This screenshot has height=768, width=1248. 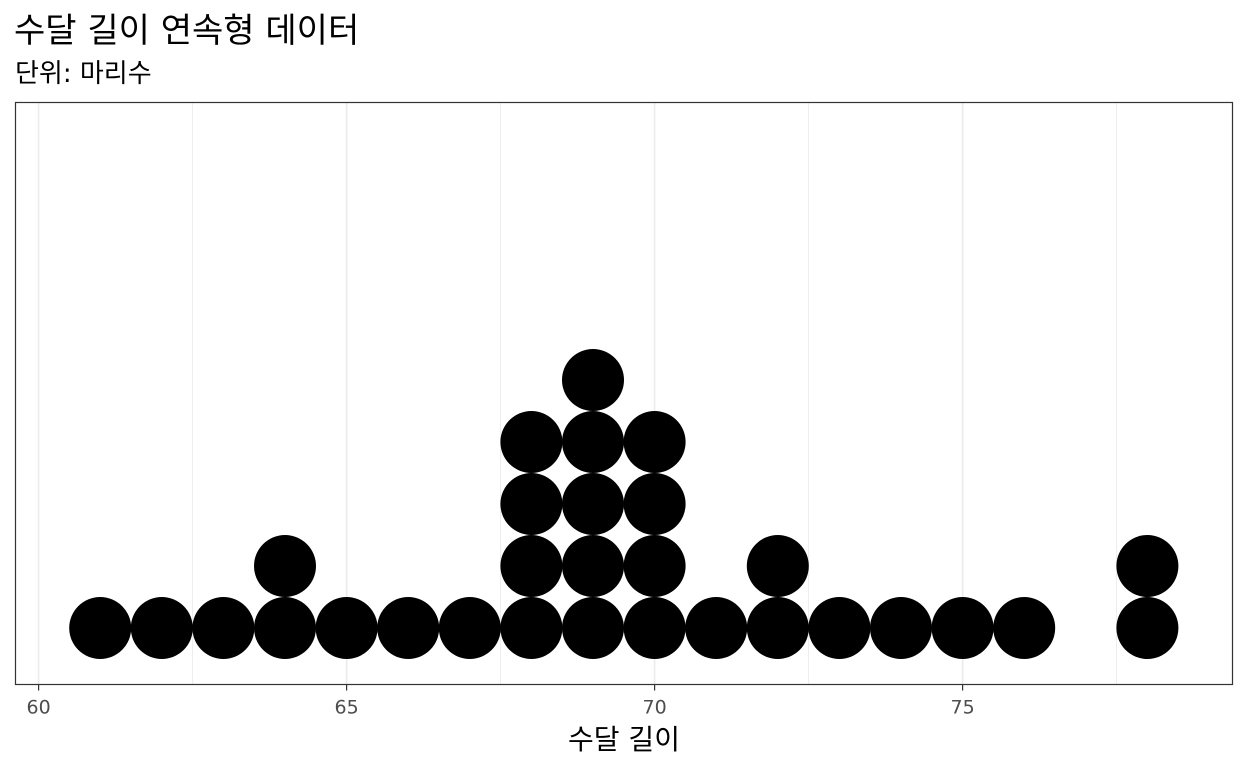 I want to click on x-tick-label: 65, so click(x=347, y=708).